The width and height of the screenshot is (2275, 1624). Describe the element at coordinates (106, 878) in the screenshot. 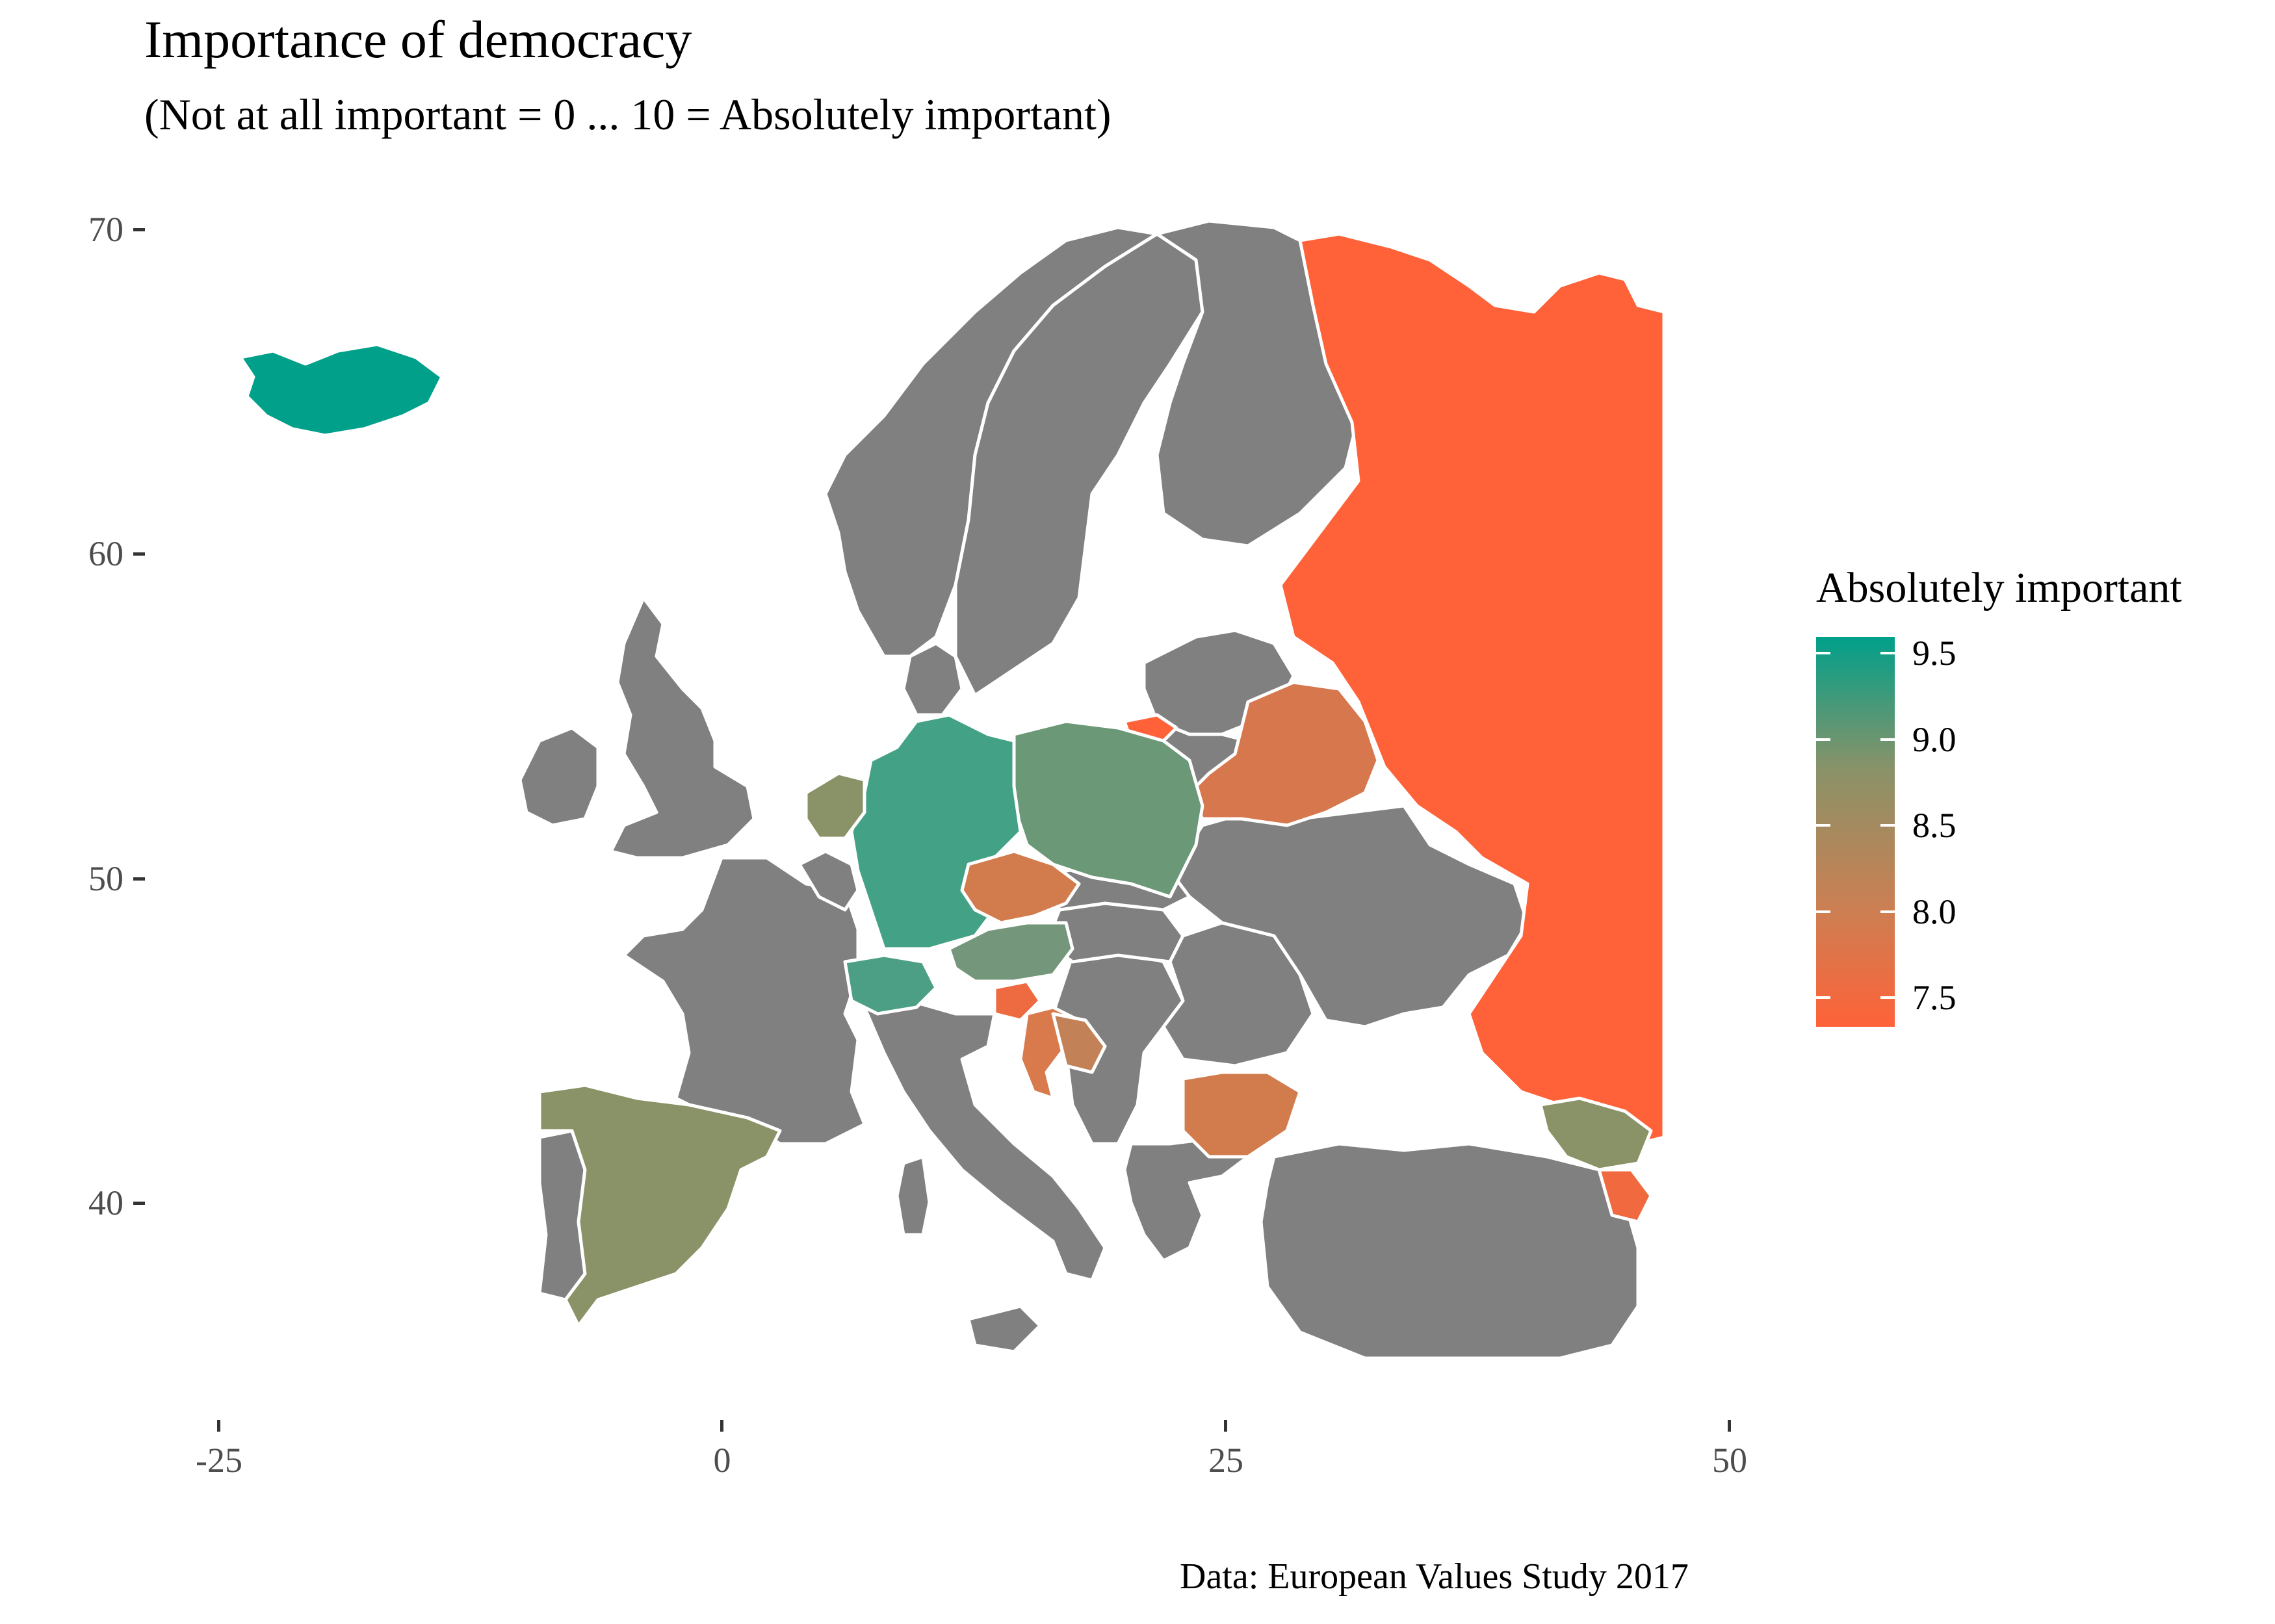

I see `y-tick-label-50: 50` at that location.